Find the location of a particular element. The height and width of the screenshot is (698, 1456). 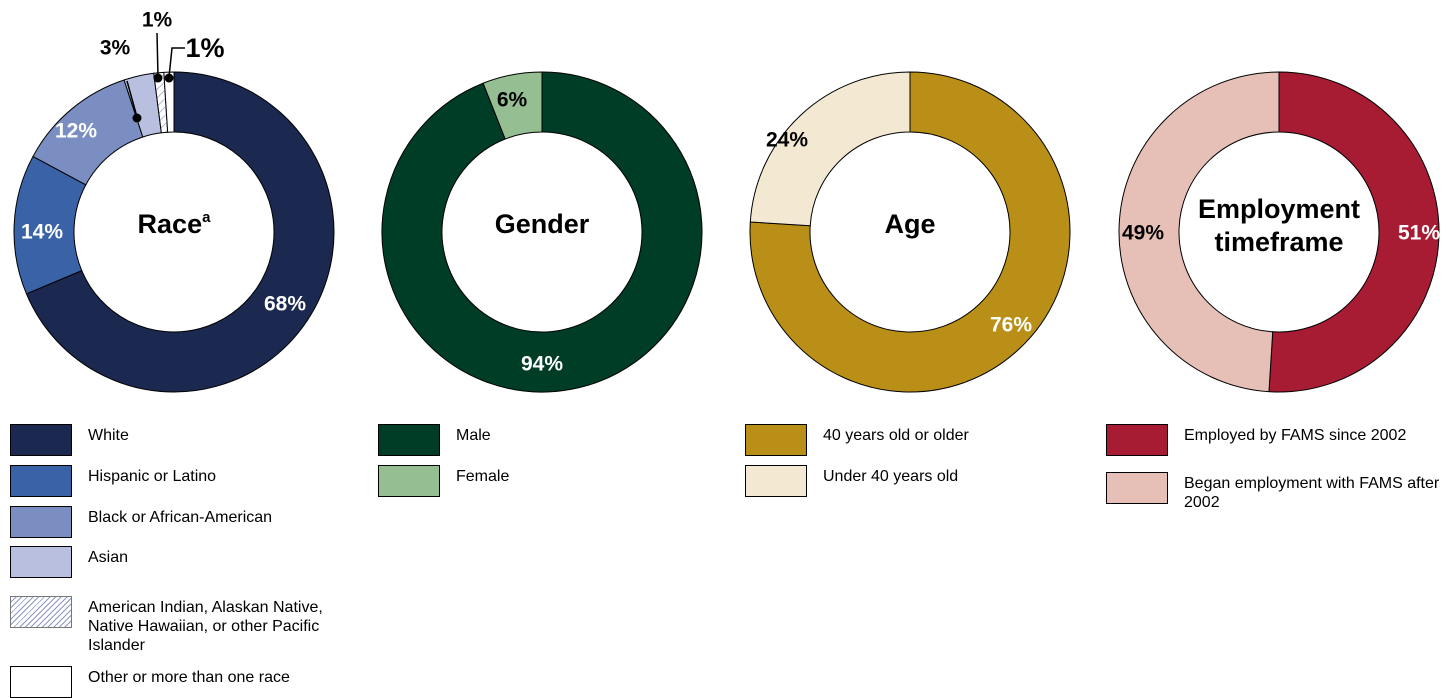

legend-label: Black or African-American is located at coordinates (180, 517).